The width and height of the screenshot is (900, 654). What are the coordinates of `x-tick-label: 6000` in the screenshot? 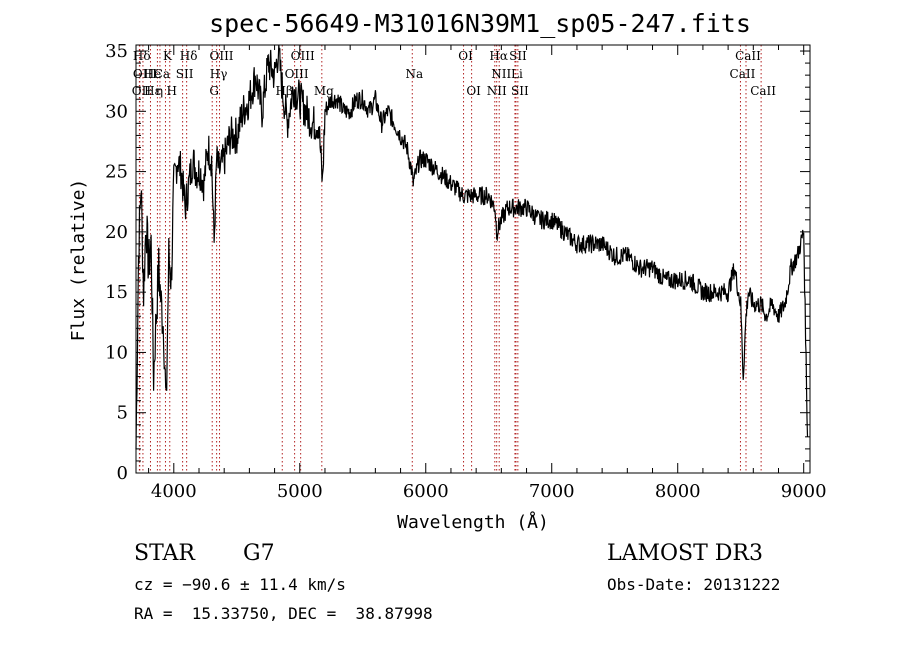 It's located at (426, 491).